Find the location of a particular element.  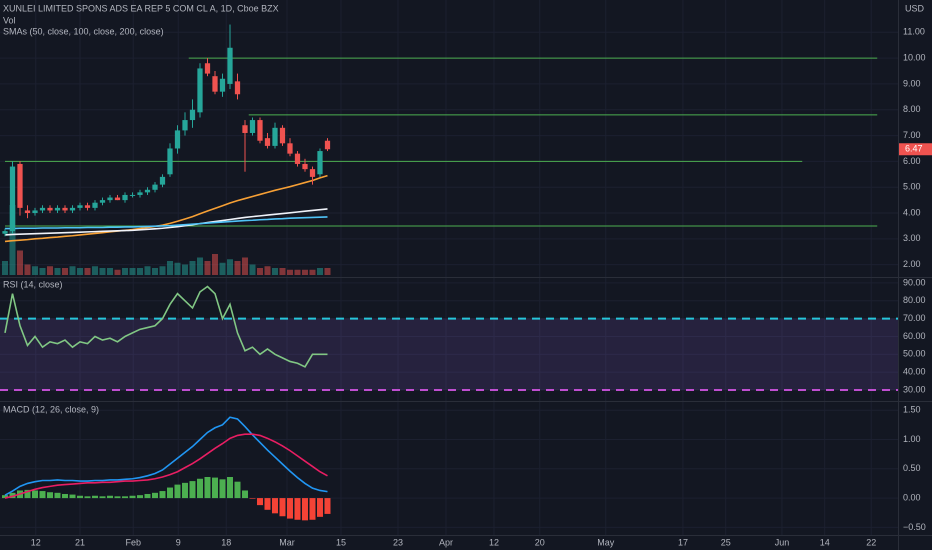

y-tick-label: 0.50 is located at coordinates (912, 468).